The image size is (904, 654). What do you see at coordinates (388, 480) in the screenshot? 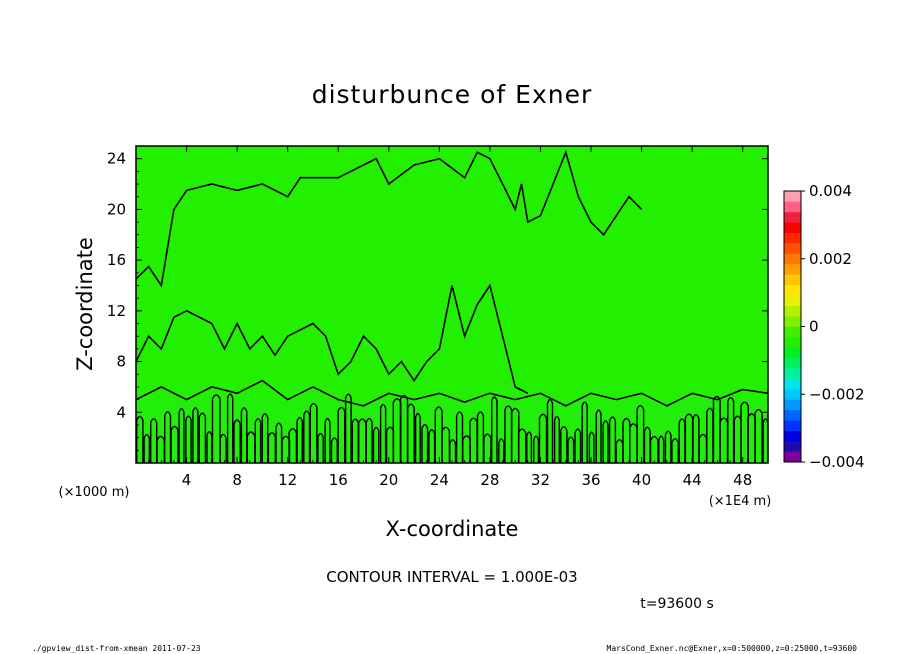
I see `x-tick-label: 20` at bounding box center [388, 480].